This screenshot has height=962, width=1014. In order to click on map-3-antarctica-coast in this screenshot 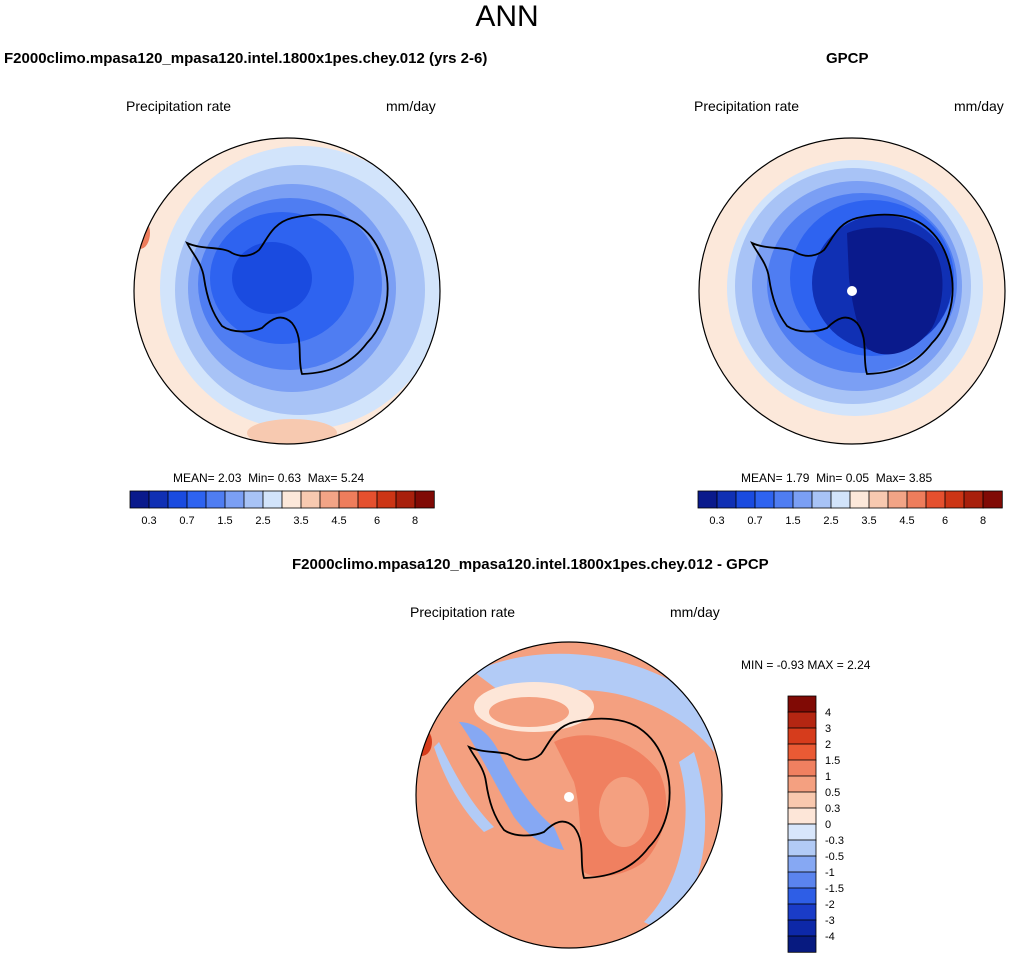, I will do `click(569, 798)`.